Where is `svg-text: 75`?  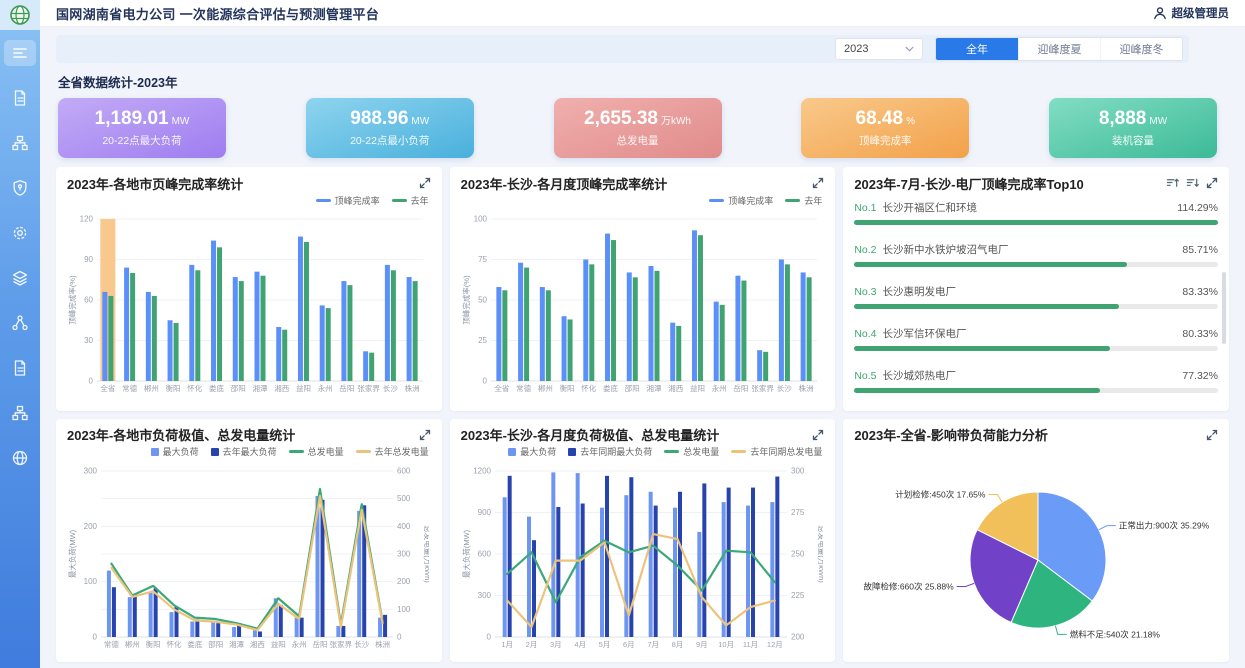
svg-text: 75 is located at coordinates (482, 259).